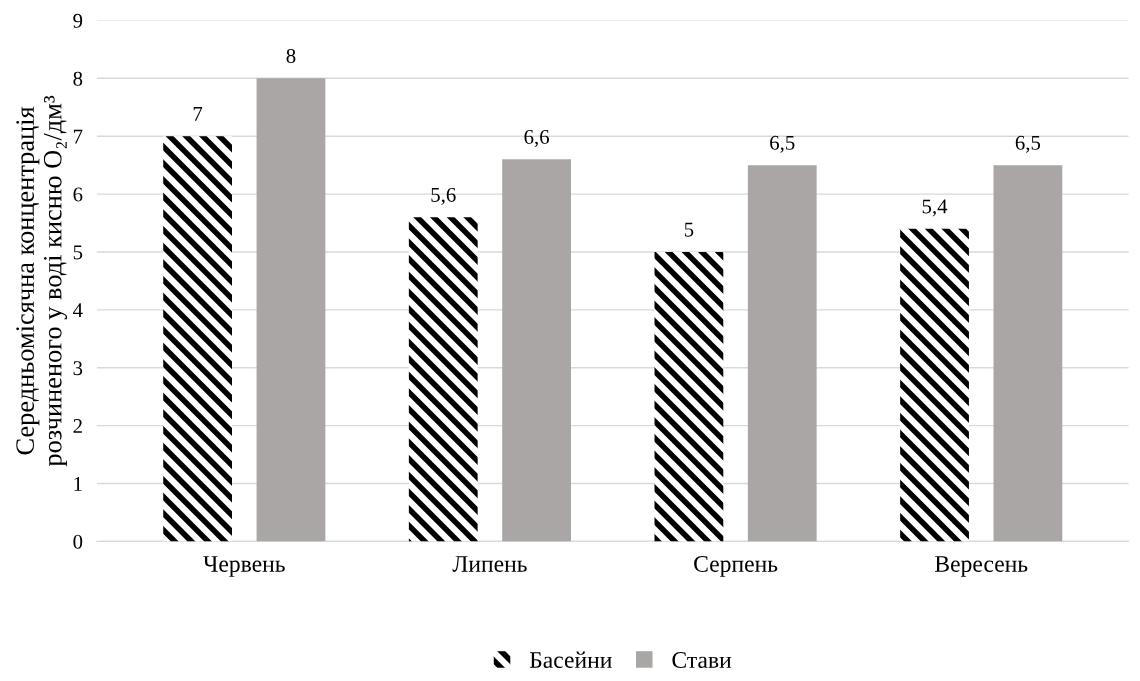  Describe the element at coordinates (702, 660) in the screenshot. I see `legend-label: Стави` at that location.